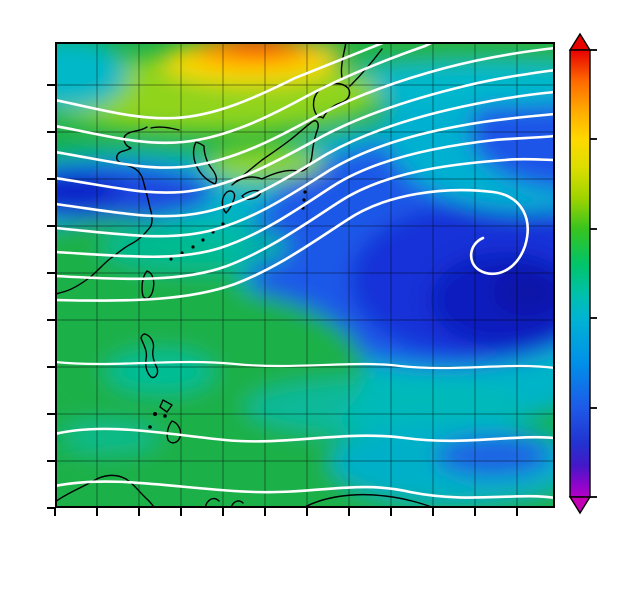 The image size is (619, 605). Describe the element at coordinates (580, 505) in the screenshot. I see `colorbar-under-cap` at that location.